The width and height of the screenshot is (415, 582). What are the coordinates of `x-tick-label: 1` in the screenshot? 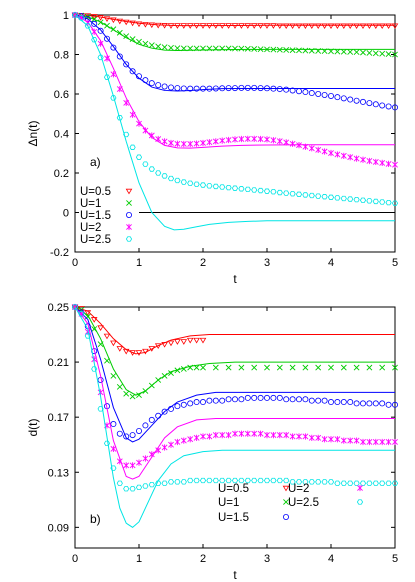 It's located at (139, 263).